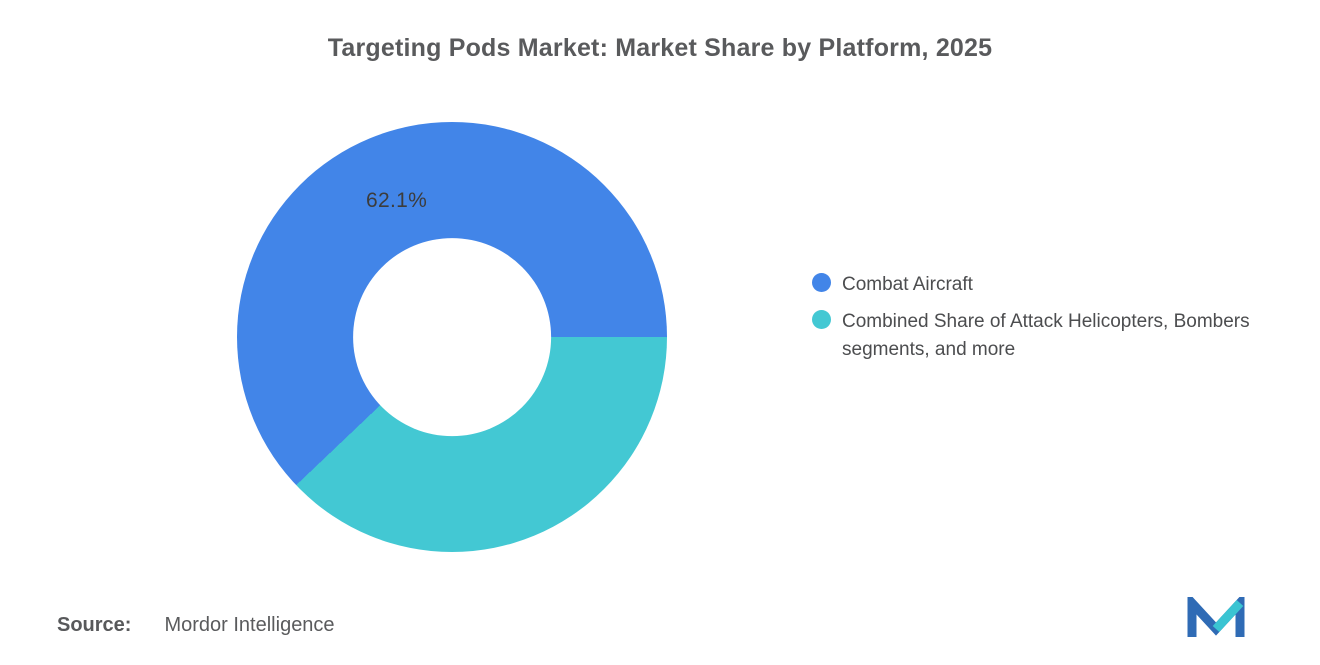 This screenshot has width=1320, height=665. I want to click on slice-data-label: 62.1%, so click(397, 200).